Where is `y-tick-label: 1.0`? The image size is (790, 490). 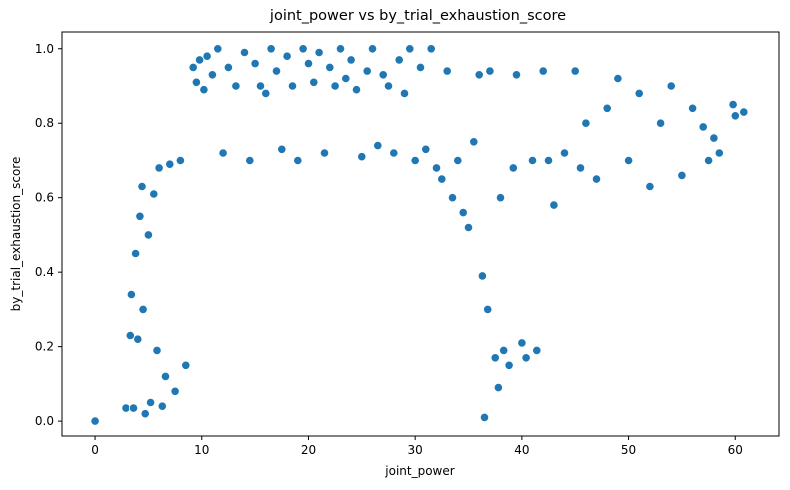 y-tick-label: 1.0 is located at coordinates (44, 49).